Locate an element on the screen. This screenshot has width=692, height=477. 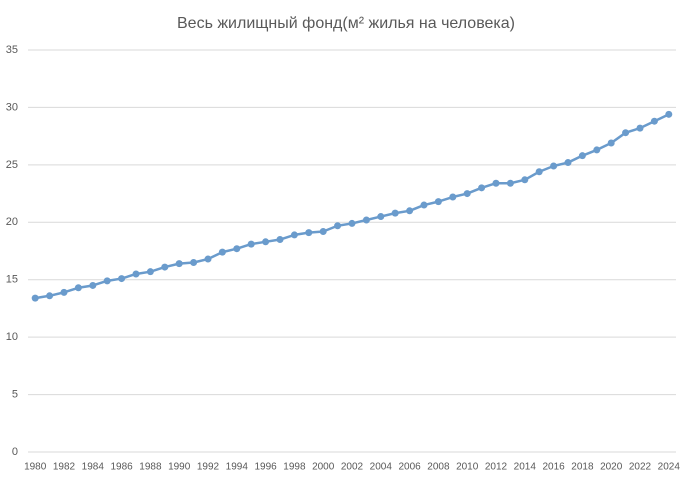
x-tick-label: 1982 is located at coordinates (64, 467).